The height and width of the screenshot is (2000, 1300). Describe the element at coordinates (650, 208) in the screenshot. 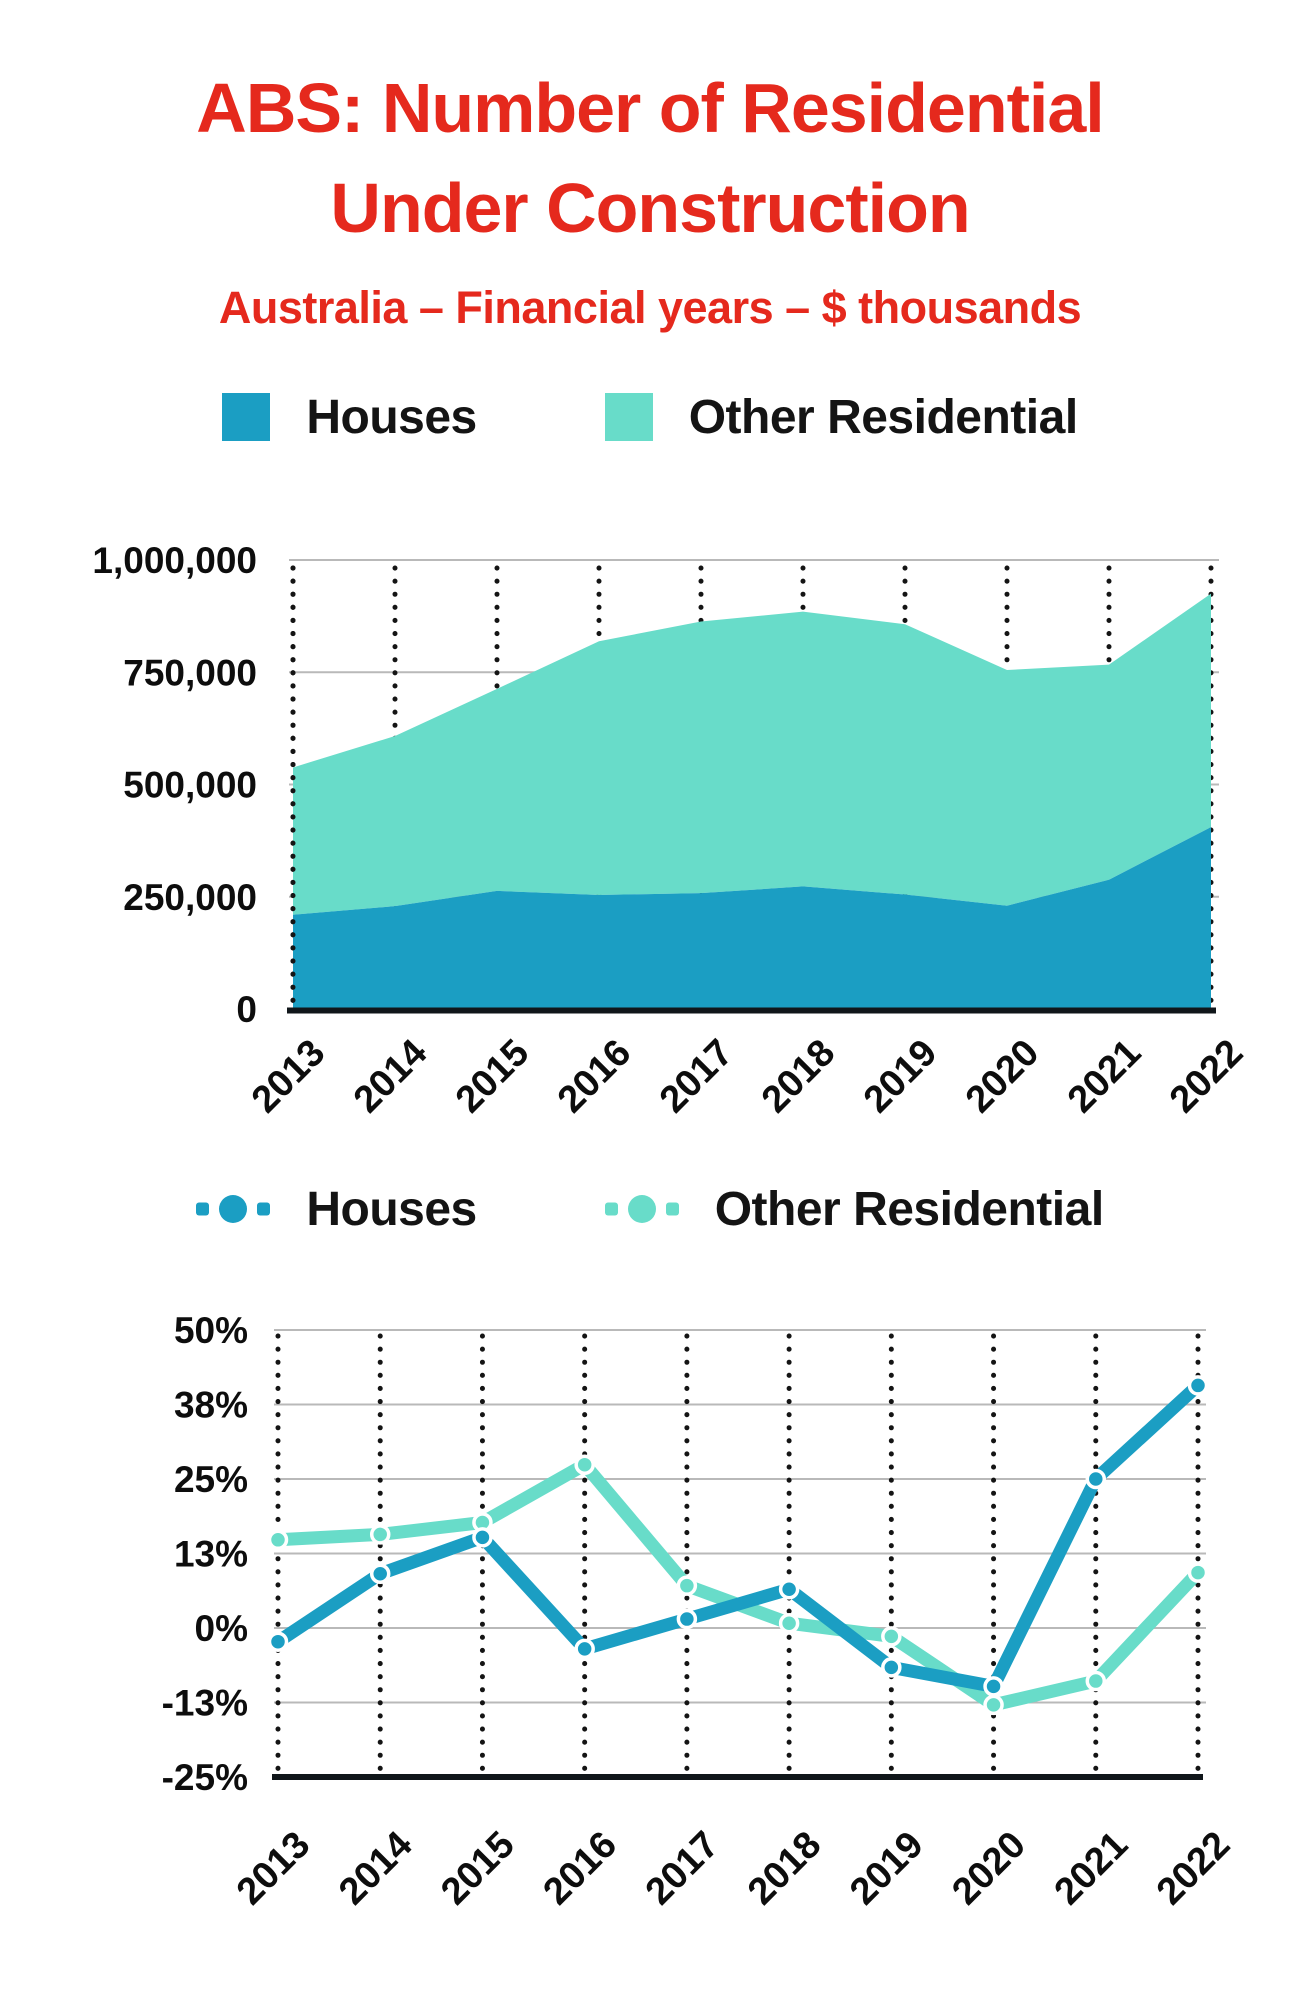

I see `page-title-line2: Under Construction` at that location.